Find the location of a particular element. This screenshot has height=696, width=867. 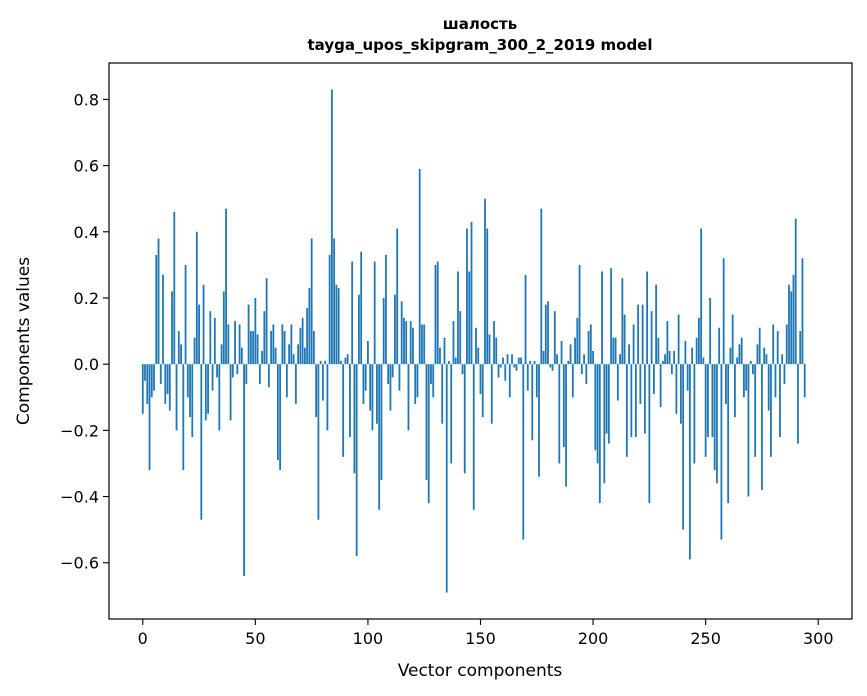

y-tick-label: −0.6 is located at coordinates (79, 563).